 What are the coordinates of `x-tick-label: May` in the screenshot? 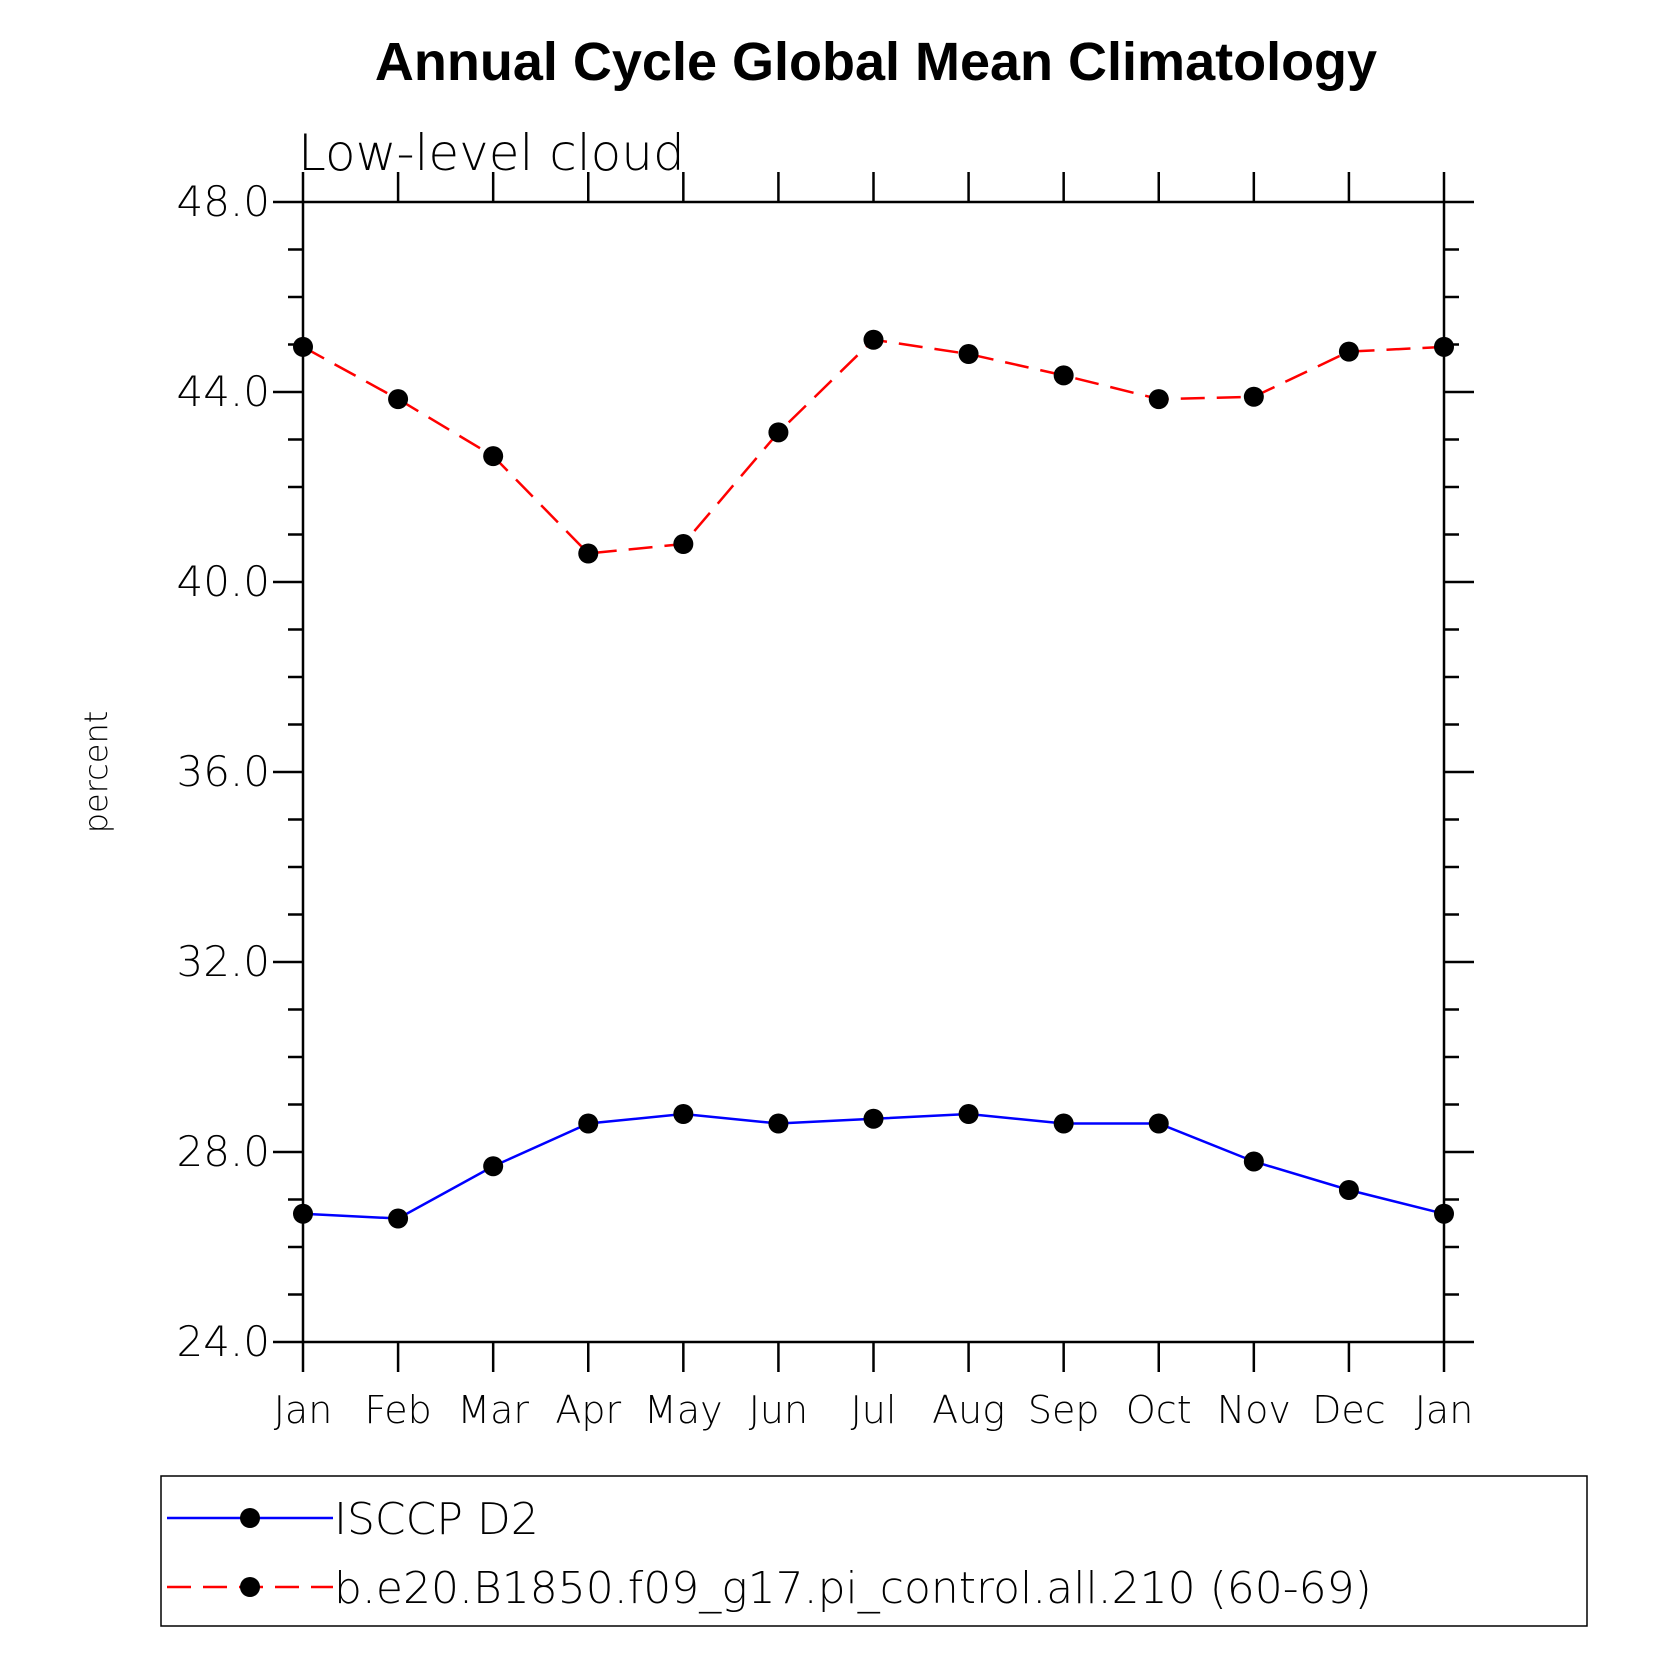 It's located at (683, 1410).